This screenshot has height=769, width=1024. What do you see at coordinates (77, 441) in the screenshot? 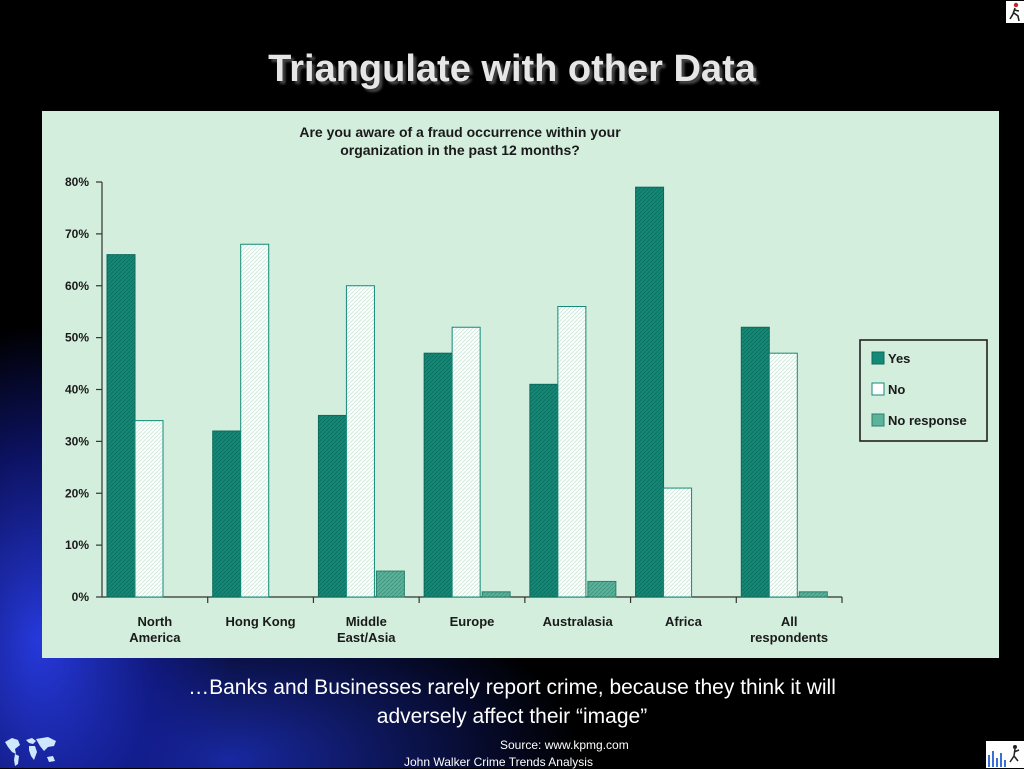
I see `y-tick-label: 30%` at bounding box center [77, 441].